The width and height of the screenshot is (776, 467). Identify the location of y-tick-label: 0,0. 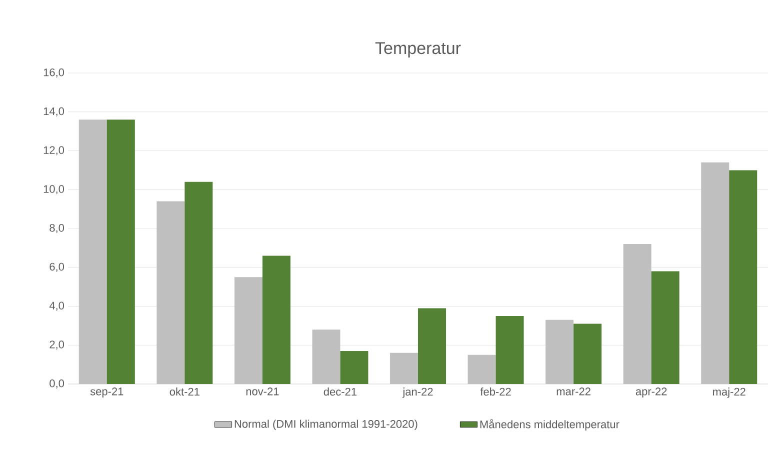
(57, 384).